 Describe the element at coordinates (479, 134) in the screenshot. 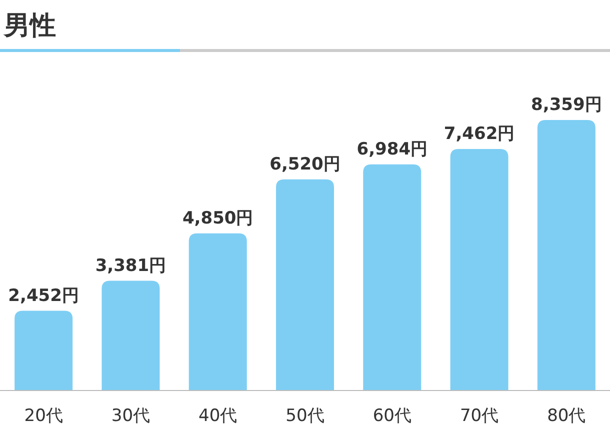

I see `data-label: 7,462円` at that location.